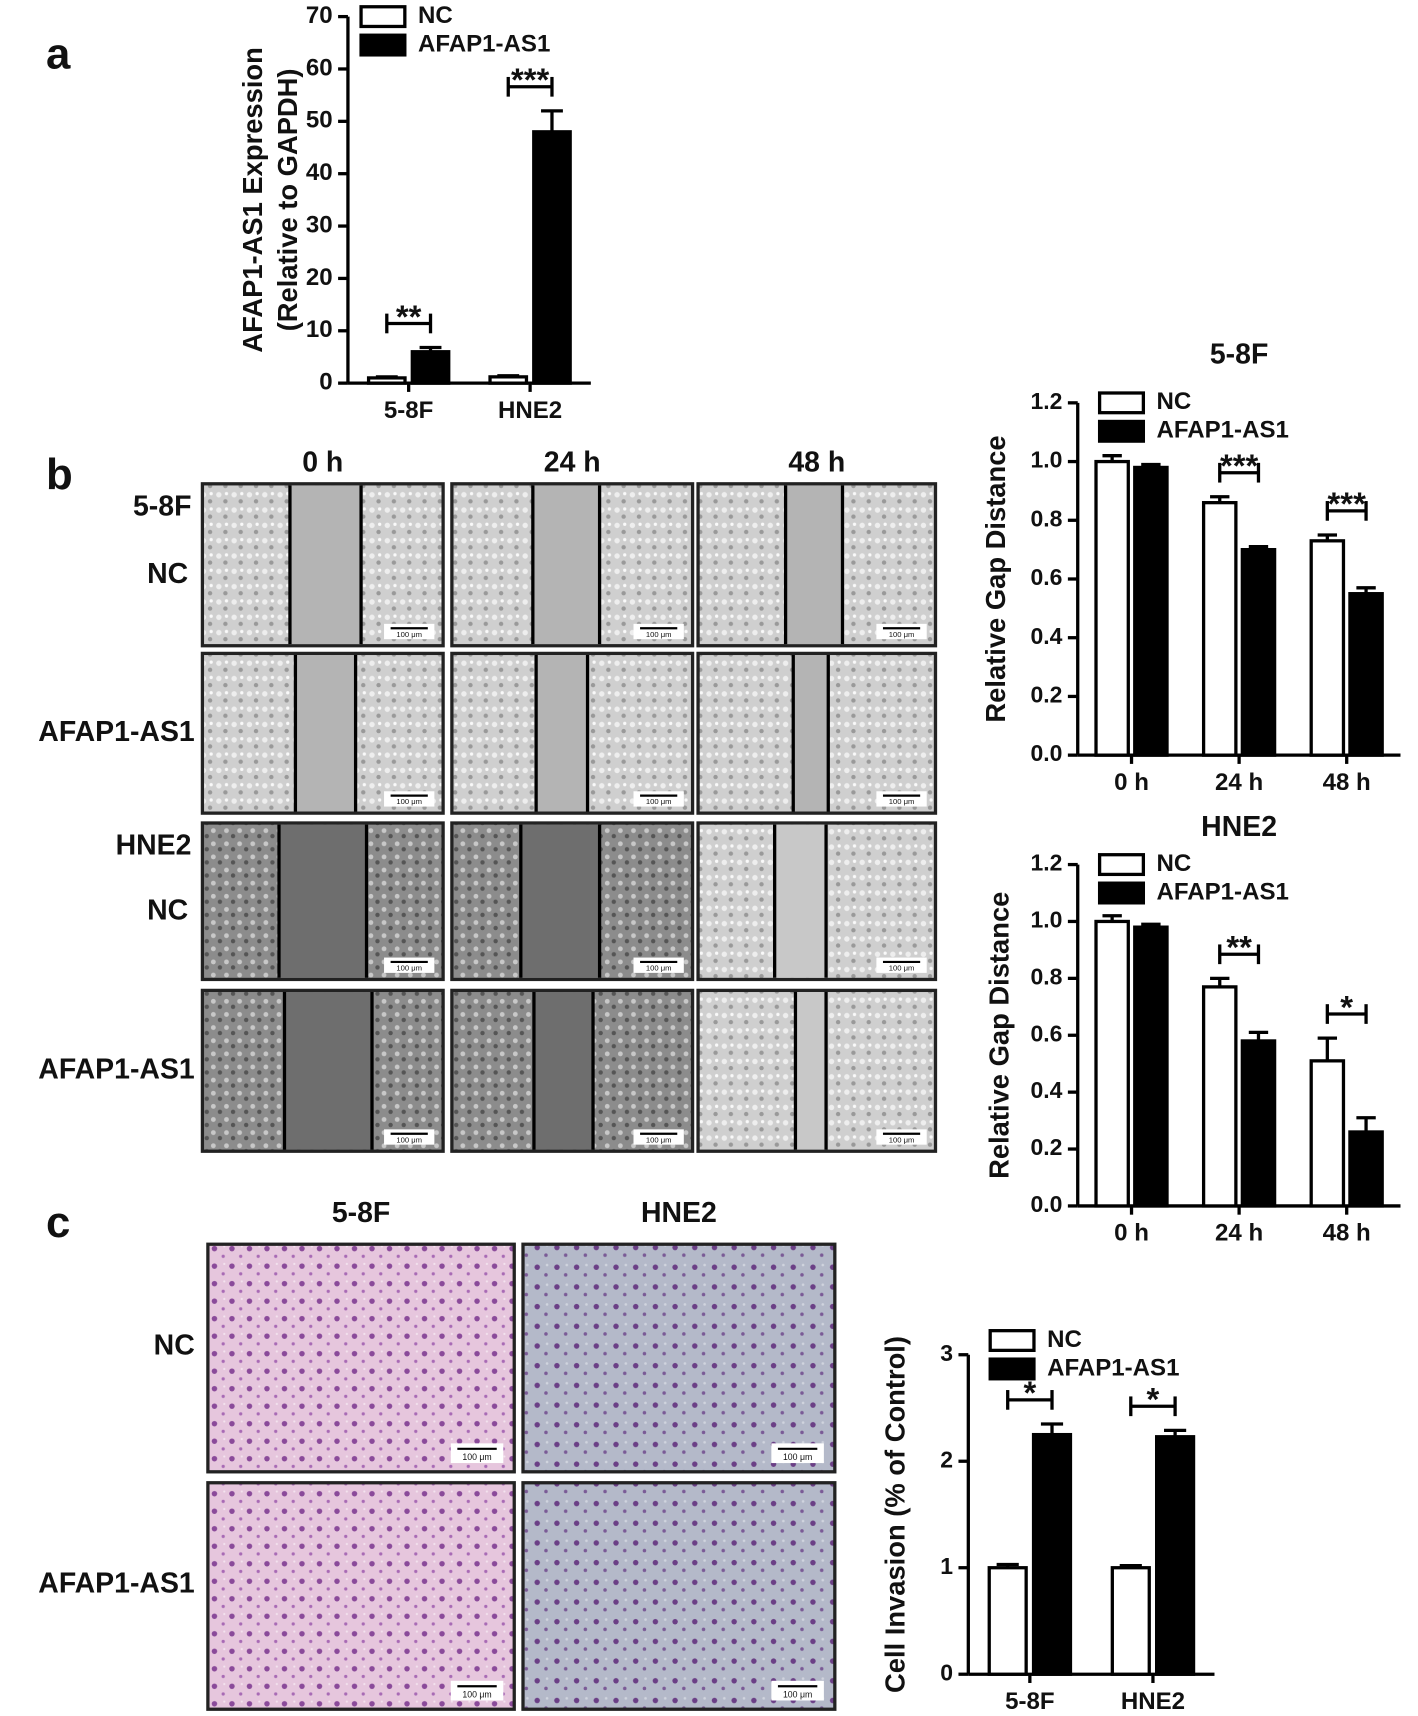 The height and width of the screenshot is (1716, 1418). Describe the element at coordinates (894, 1514) in the screenshot. I see `y-axis-label: Cell Invasion (% of Control)` at that location.